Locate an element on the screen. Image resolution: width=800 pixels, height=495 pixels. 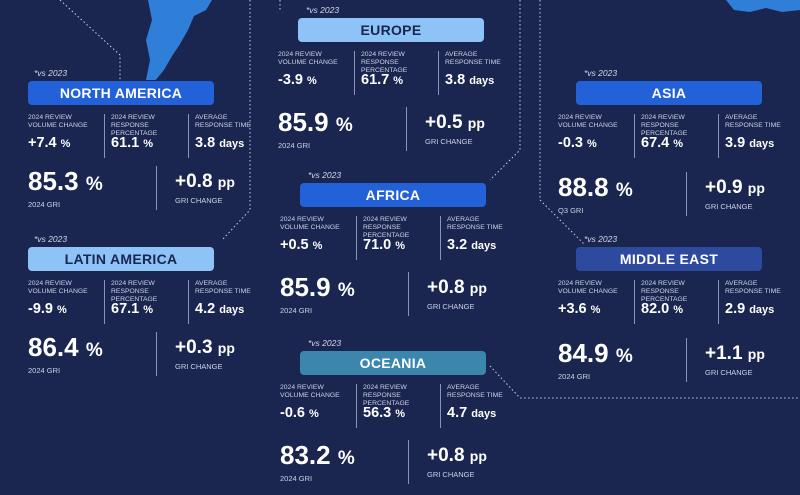
stat-value: 61.1 % is located at coordinates (132, 143).